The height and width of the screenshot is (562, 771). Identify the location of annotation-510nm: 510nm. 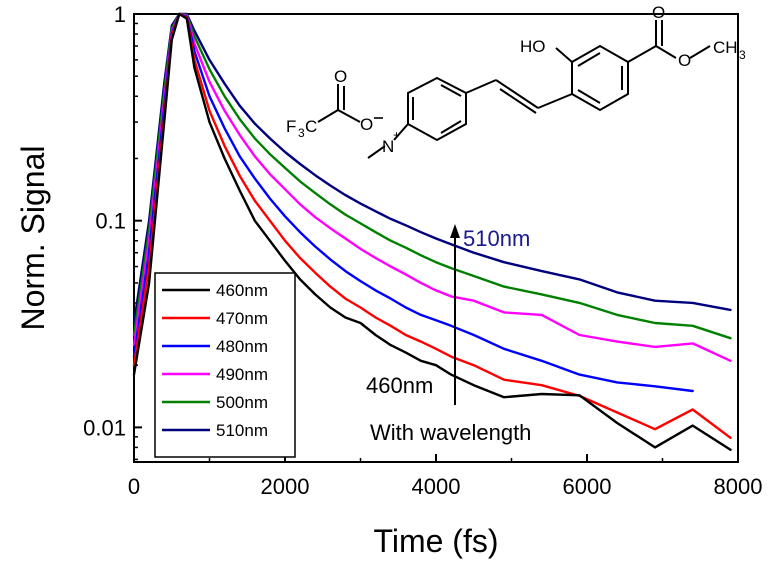
(496, 238).